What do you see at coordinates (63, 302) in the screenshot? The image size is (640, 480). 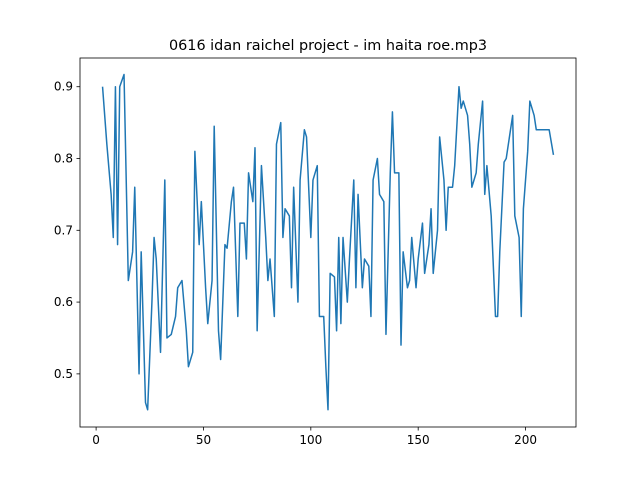 I see `y-tick-label: 0.6` at bounding box center [63, 302].